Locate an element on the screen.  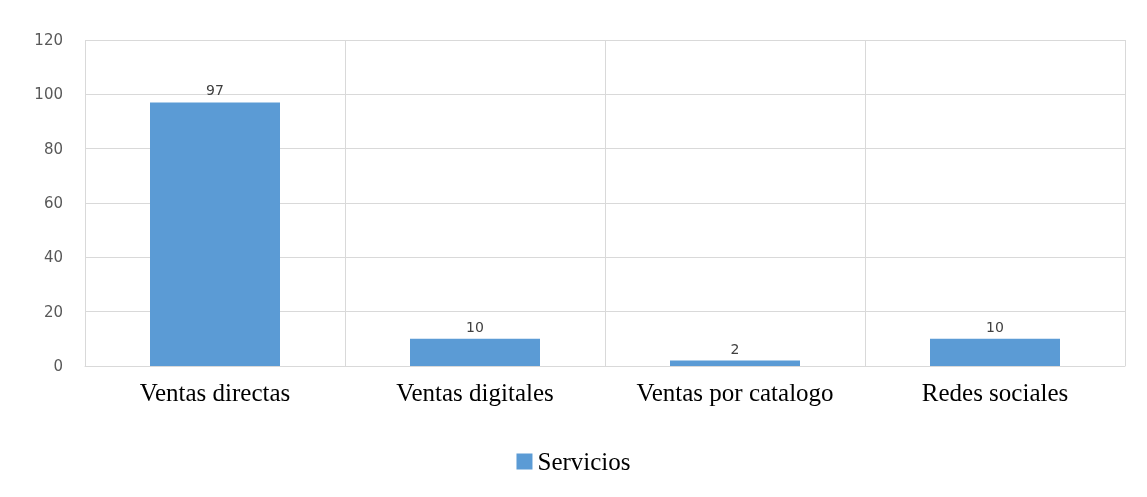
data-label: 2 is located at coordinates (735, 348).